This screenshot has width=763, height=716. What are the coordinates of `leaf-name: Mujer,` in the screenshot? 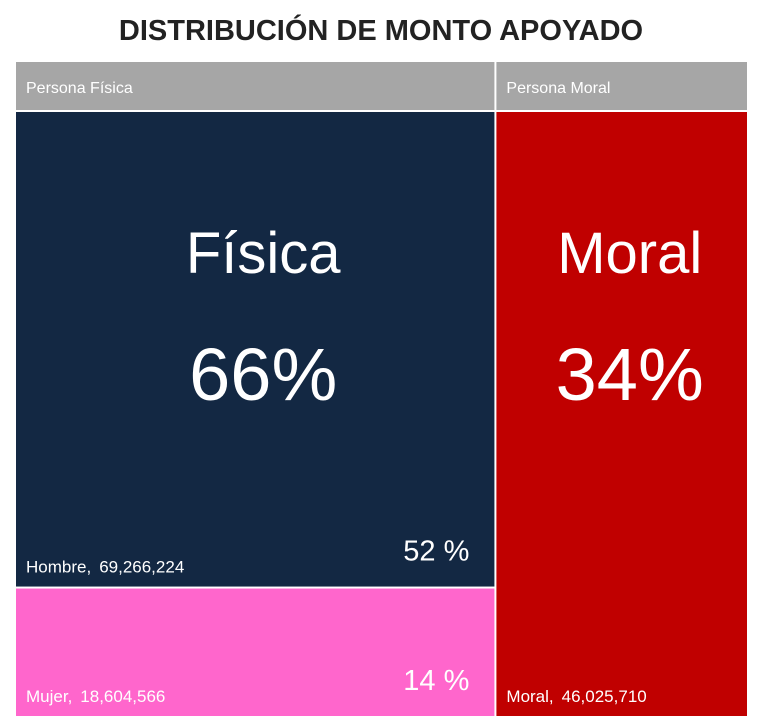 It's located at (49, 696).